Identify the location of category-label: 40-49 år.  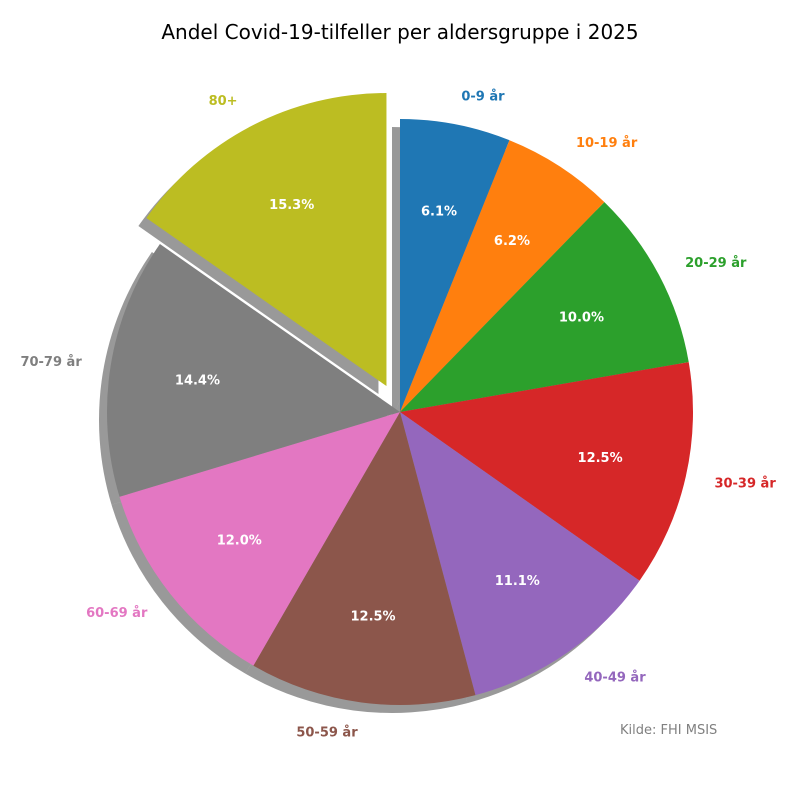
(615, 677).